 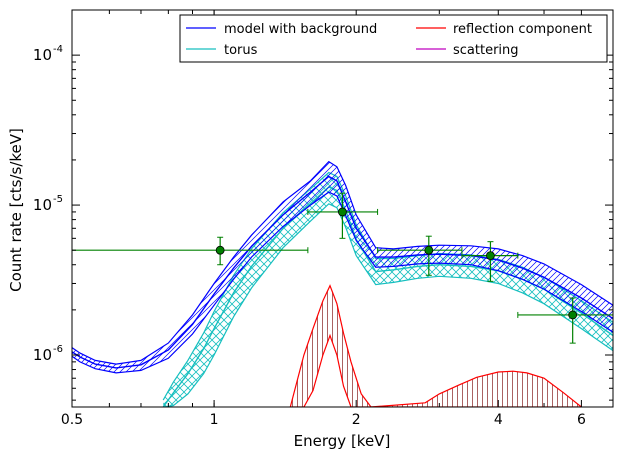 I want to click on legend-entry-reflection: reflection component, so click(x=504, y=29).